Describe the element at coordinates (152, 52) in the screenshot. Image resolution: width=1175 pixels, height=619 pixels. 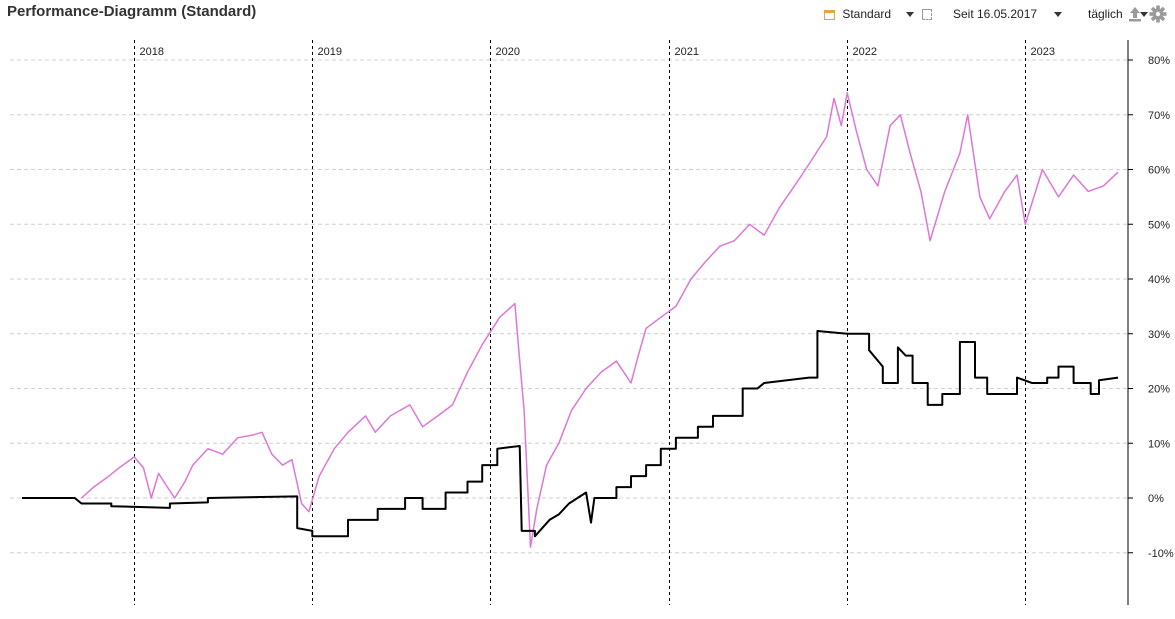
I see `year-label: 2018` at that location.